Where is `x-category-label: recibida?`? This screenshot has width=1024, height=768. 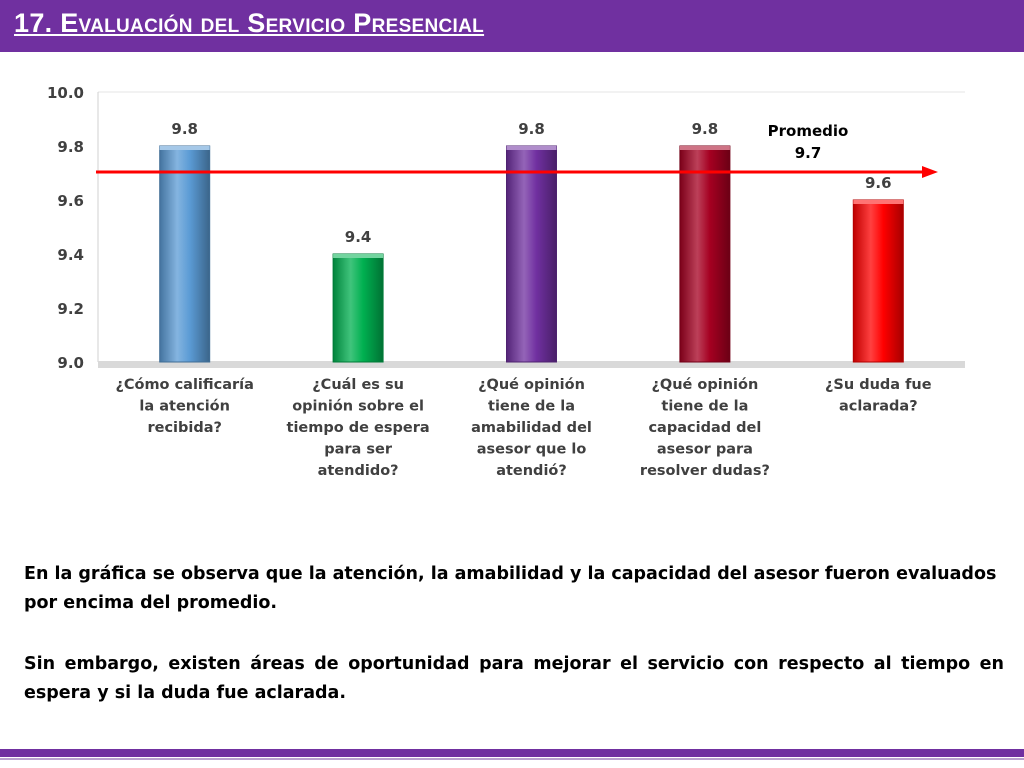
x-category-label: recibida? is located at coordinates (184, 428).